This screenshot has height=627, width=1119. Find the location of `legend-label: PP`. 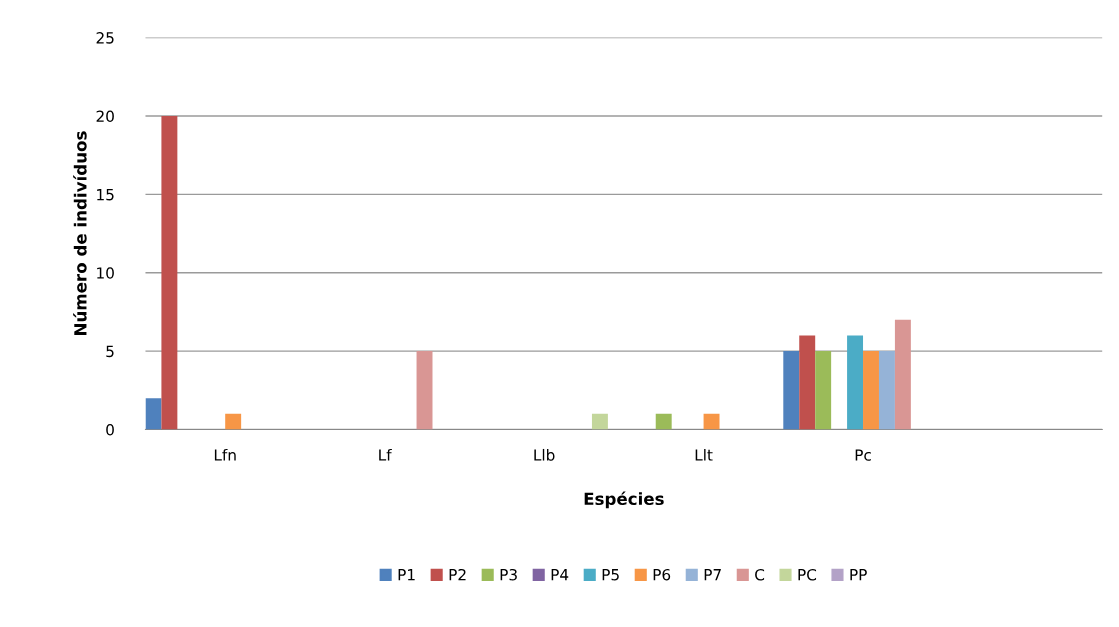

legend-label: PP is located at coordinates (858, 575).